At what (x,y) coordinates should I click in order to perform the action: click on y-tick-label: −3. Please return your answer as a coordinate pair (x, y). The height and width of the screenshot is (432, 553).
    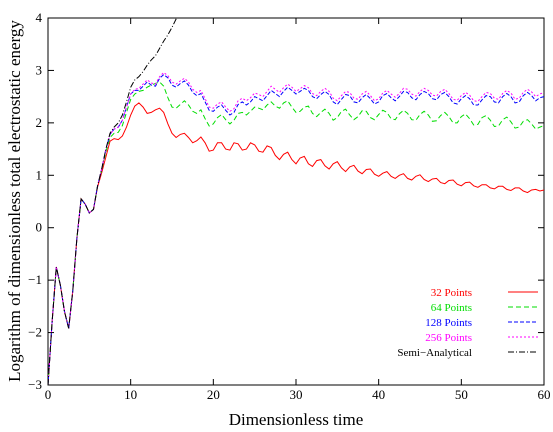
    Looking at the image, I should click on (35, 384).